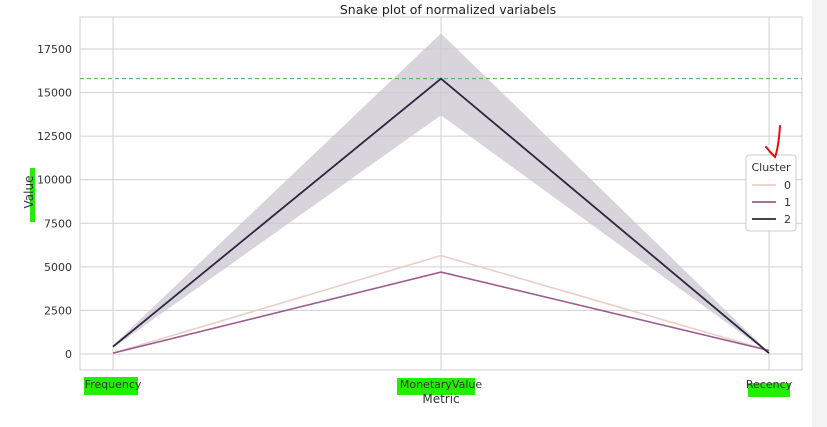  I want to click on y-tick-label: 10000, so click(54, 180).